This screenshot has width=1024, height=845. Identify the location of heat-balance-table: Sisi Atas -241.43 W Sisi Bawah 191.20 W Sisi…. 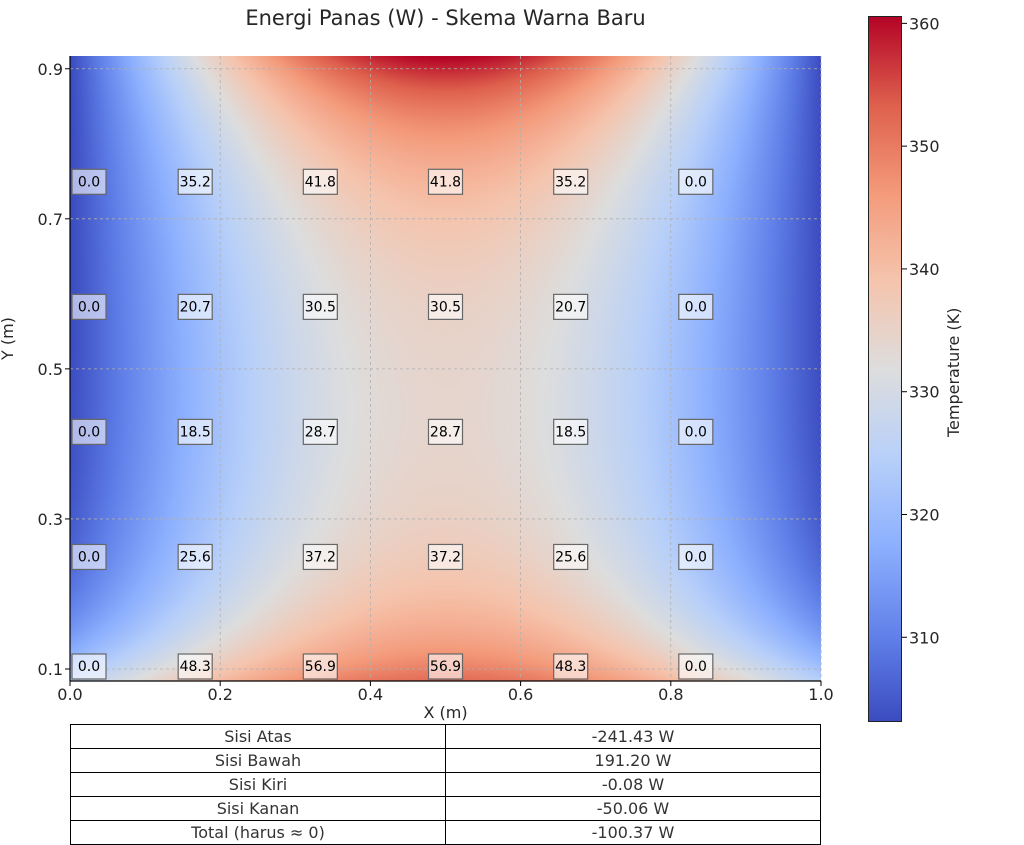
(445, 784).